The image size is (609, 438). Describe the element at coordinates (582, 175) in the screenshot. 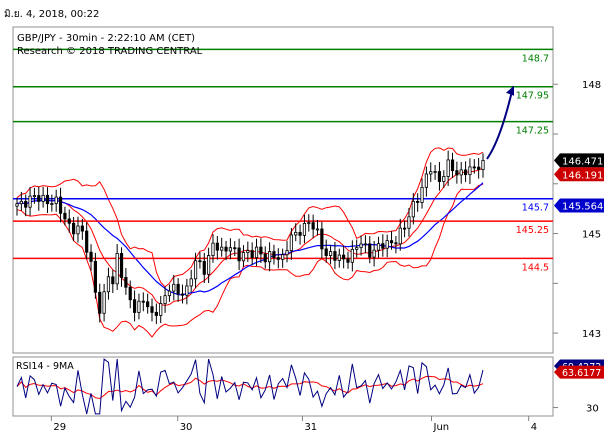

I see `price-tag-label: 146.191` at that location.